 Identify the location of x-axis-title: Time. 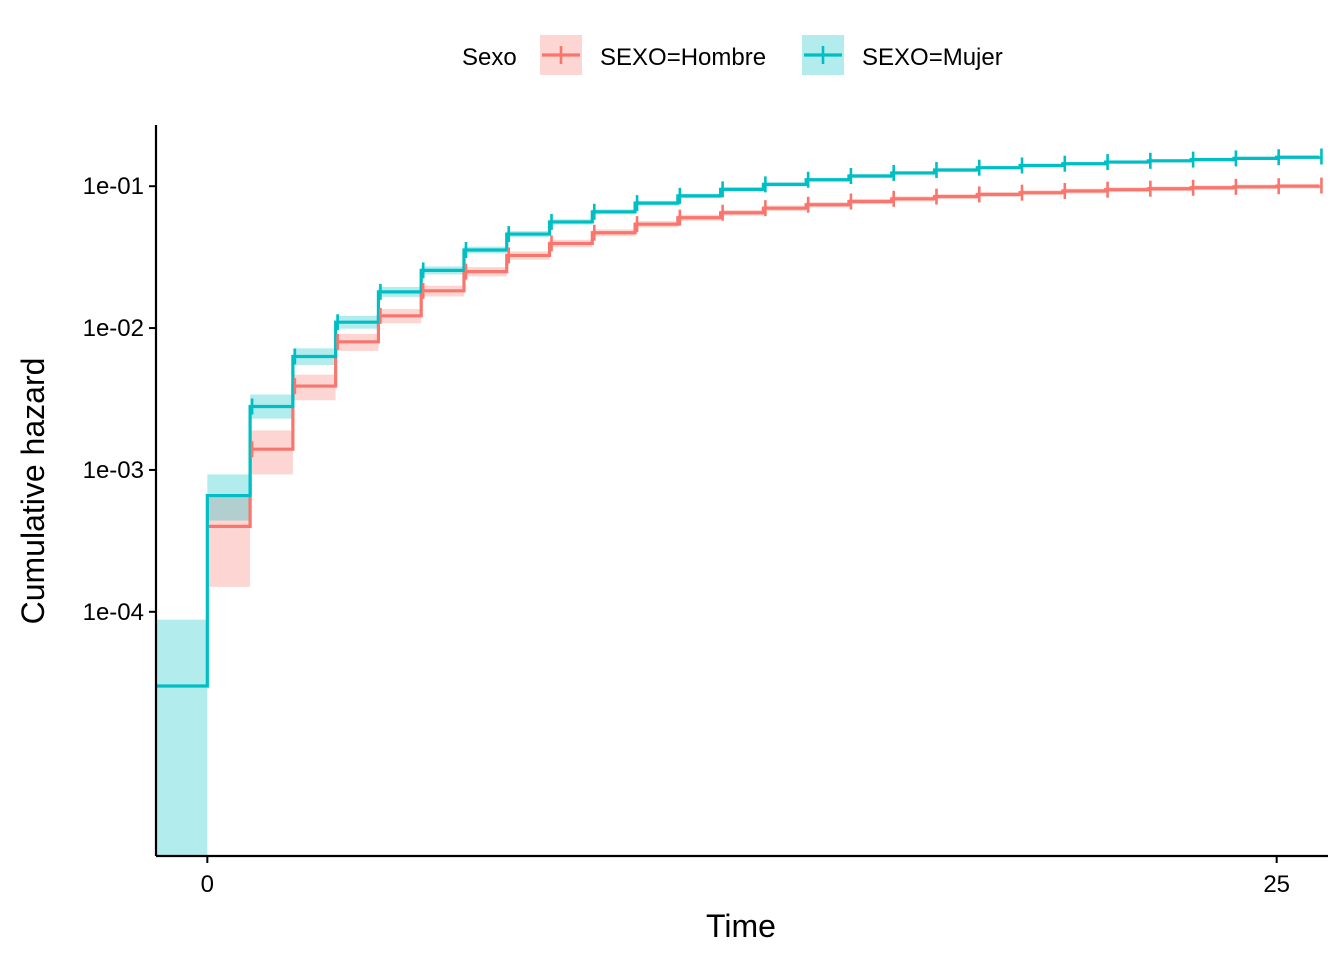
(741, 926).